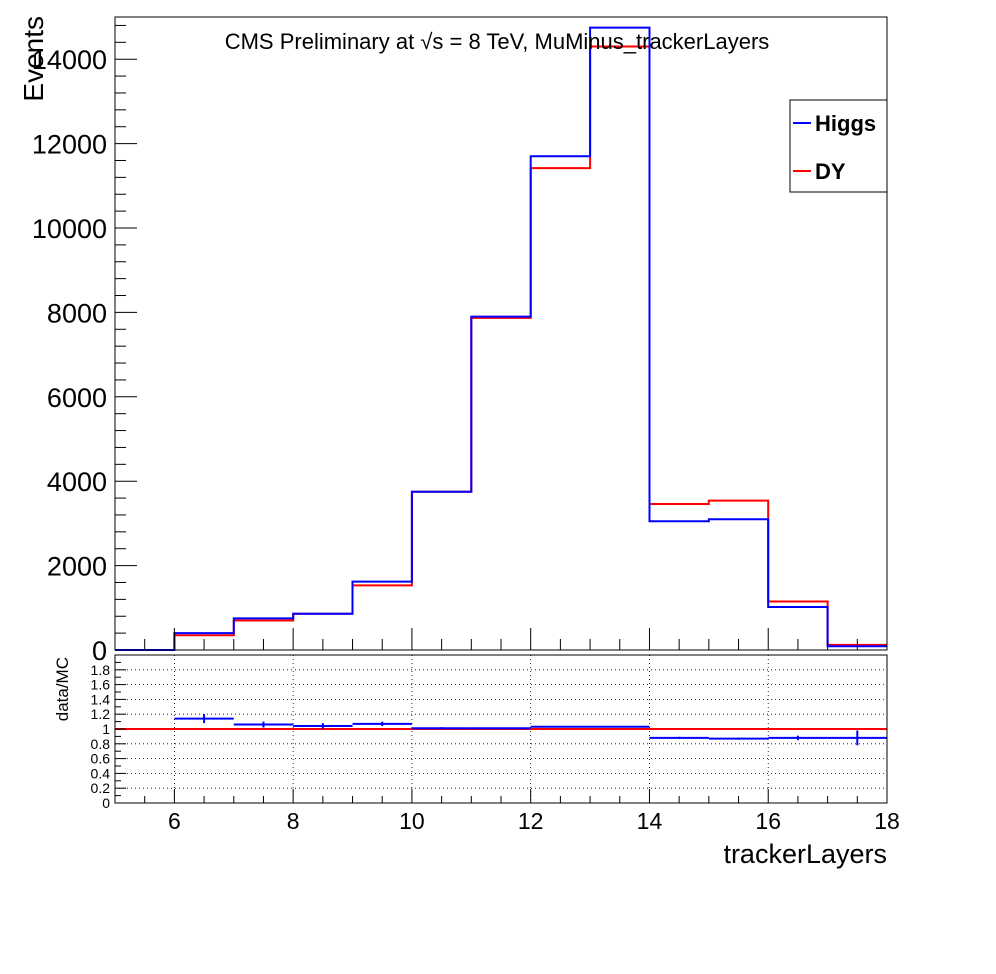 The height and width of the screenshot is (974, 996). I want to click on ratio-y-tick-label: 1.2, so click(101, 714).